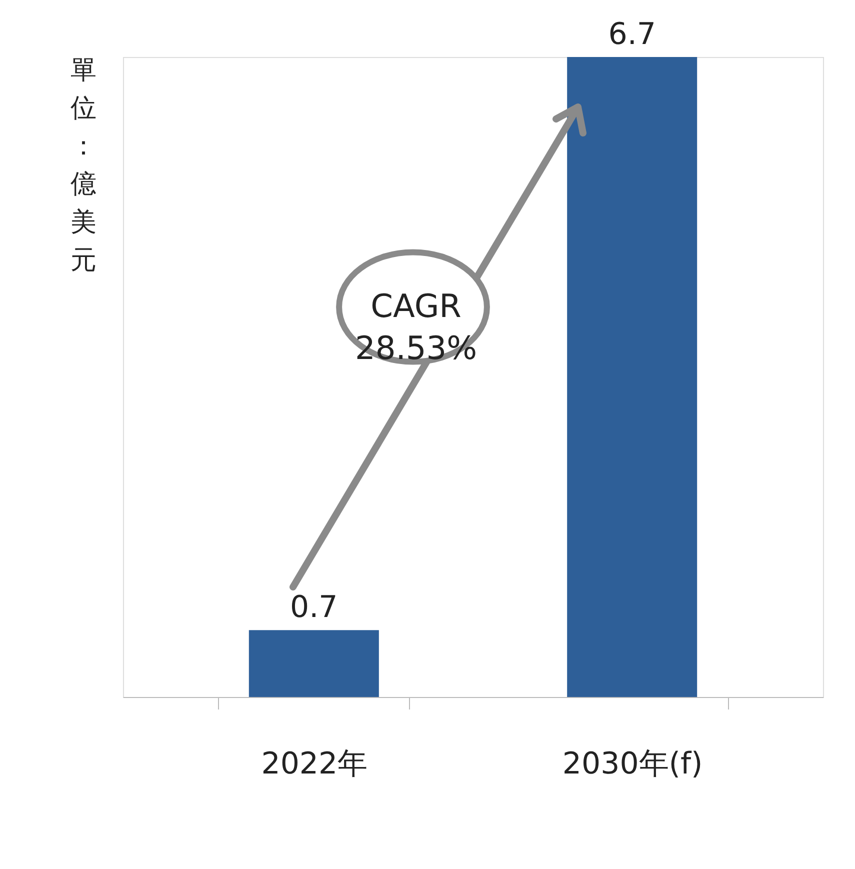 This screenshot has height=869, width=855. What do you see at coordinates (83, 166) in the screenshot?
I see `y-axis-title: 單位：億美元` at bounding box center [83, 166].